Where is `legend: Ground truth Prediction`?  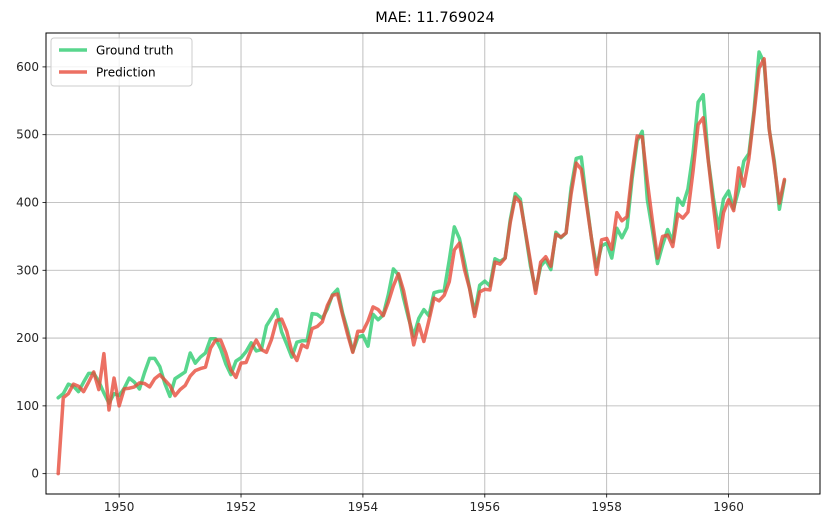 legend: Ground truth Prediction is located at coordinates (121, 62).